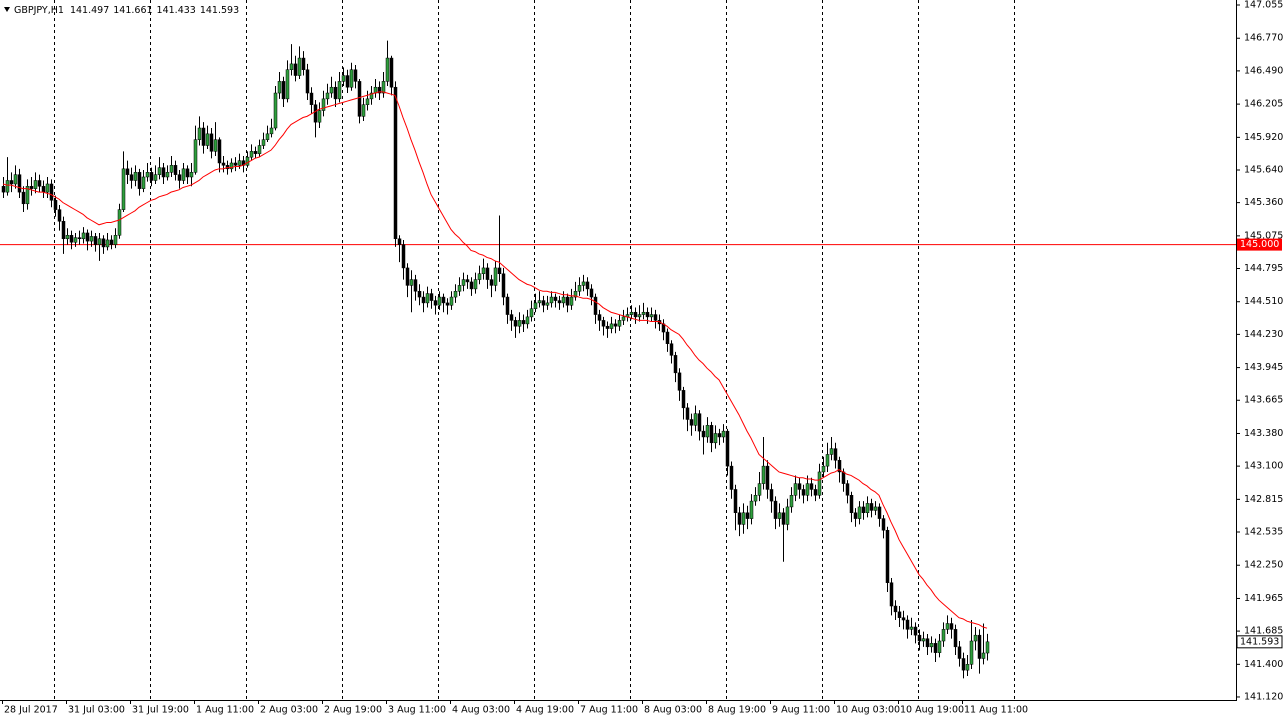 Image resolution: width=1283 pixels, height=719 pixels. I want to click on x-tick-label: 9 Aug 11:00, so click(801, 710).